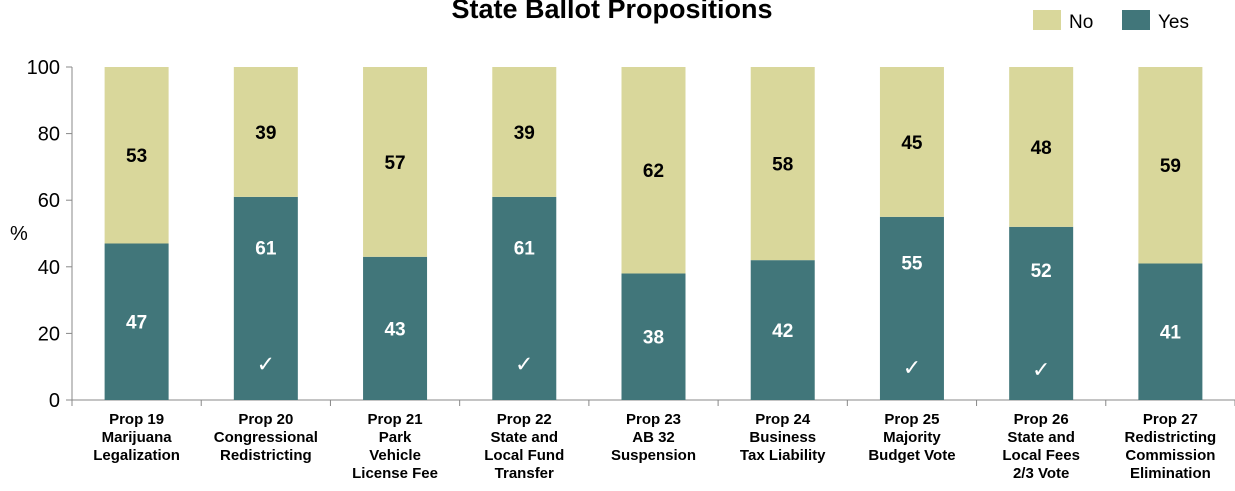  I want to click on legend: No Yes, so click(1111, 21).